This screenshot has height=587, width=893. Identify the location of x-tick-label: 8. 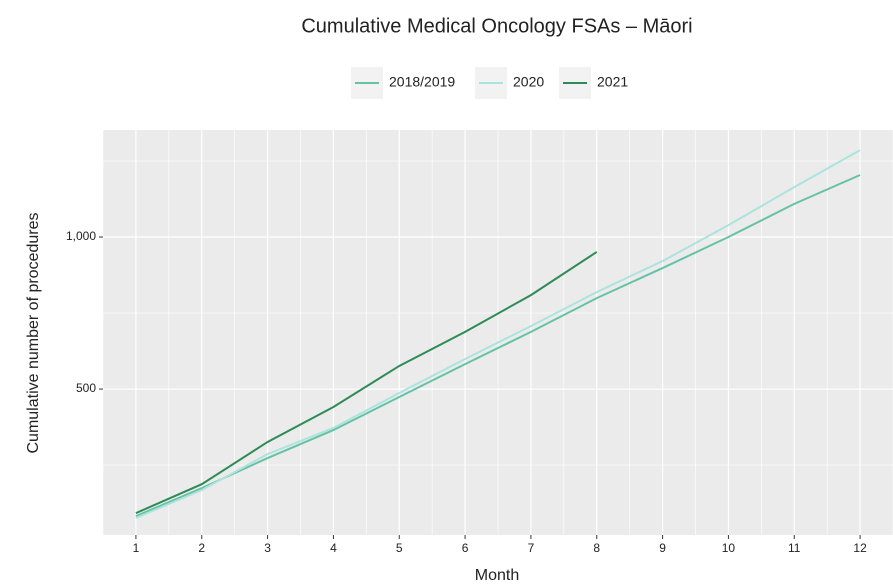
(596, 548).